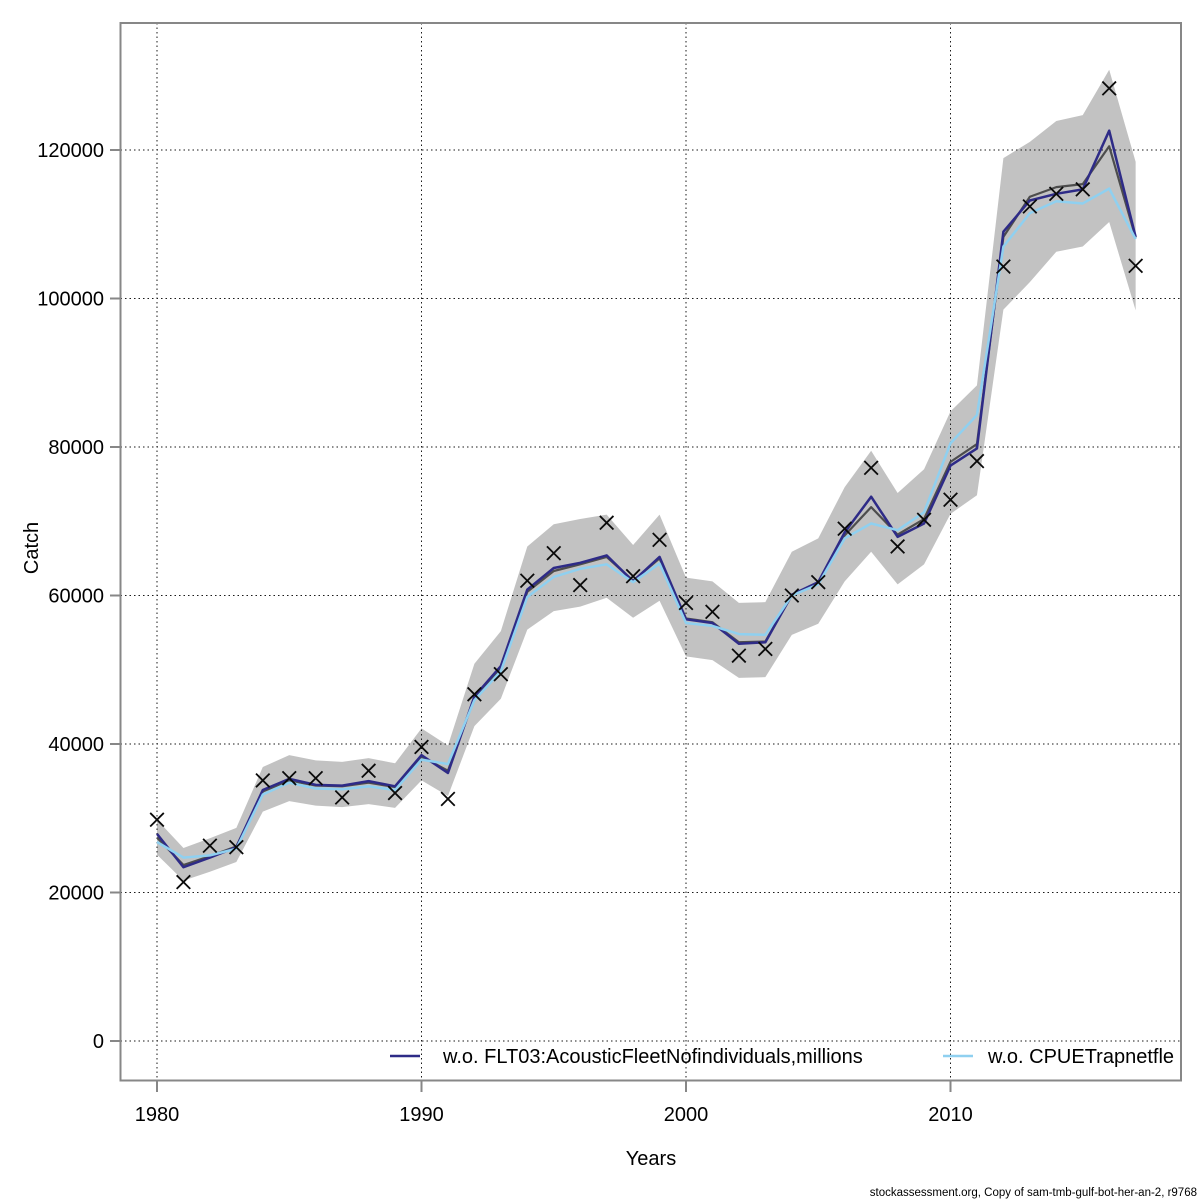 The width and height of the screenshot is (1200, 1200). What do you see at coordinates (580, 585) in the screenshot?
I see `obs-marker-1996` at bounding box center [580, 585].